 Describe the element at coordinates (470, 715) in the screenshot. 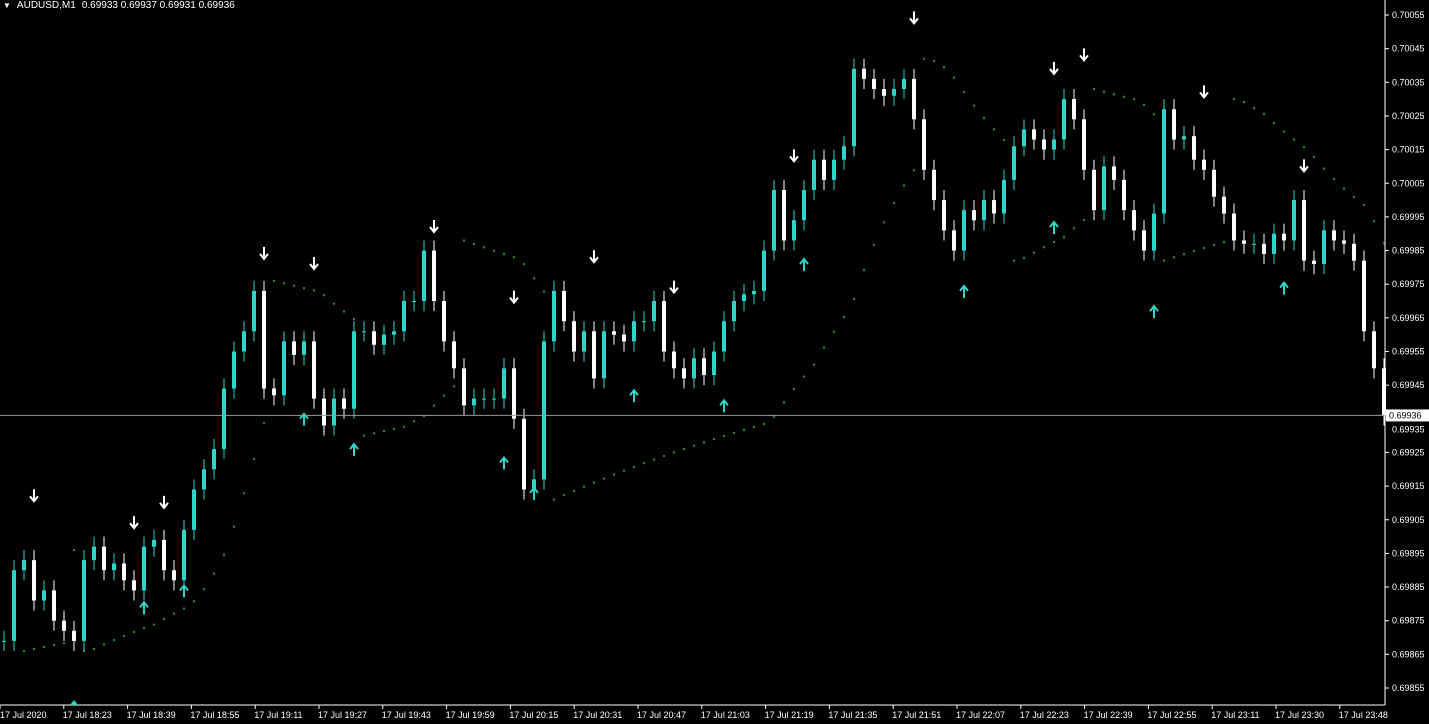

I see `time-tick-label: 17 Jul 19:59` at that location.